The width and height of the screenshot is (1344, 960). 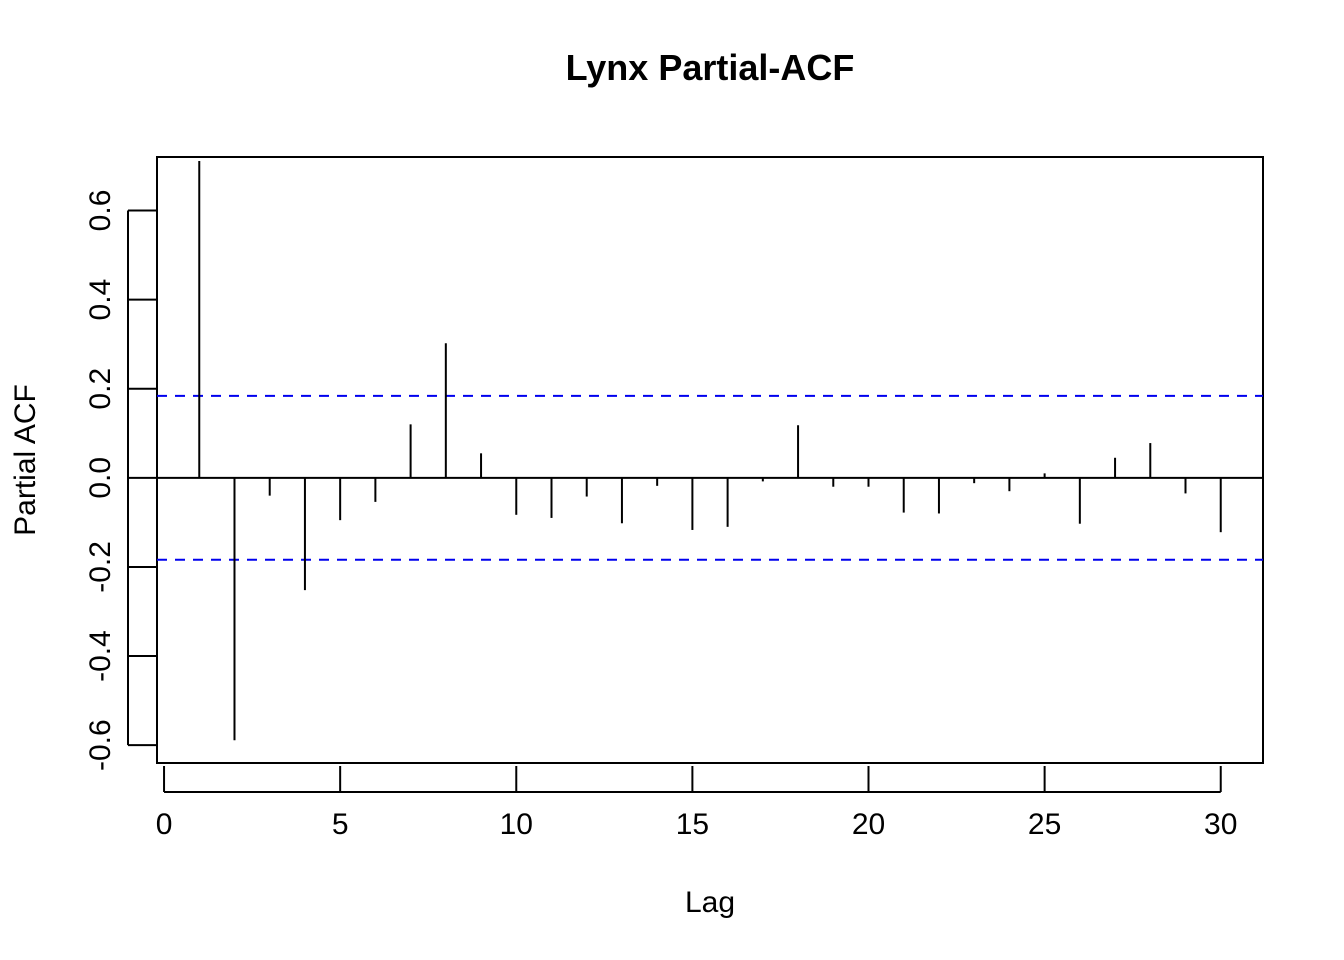 What do you see at coordinates (164, 824) in the screenshot?
I see `x-tick-label: 0` at bounding box center [164, 824].